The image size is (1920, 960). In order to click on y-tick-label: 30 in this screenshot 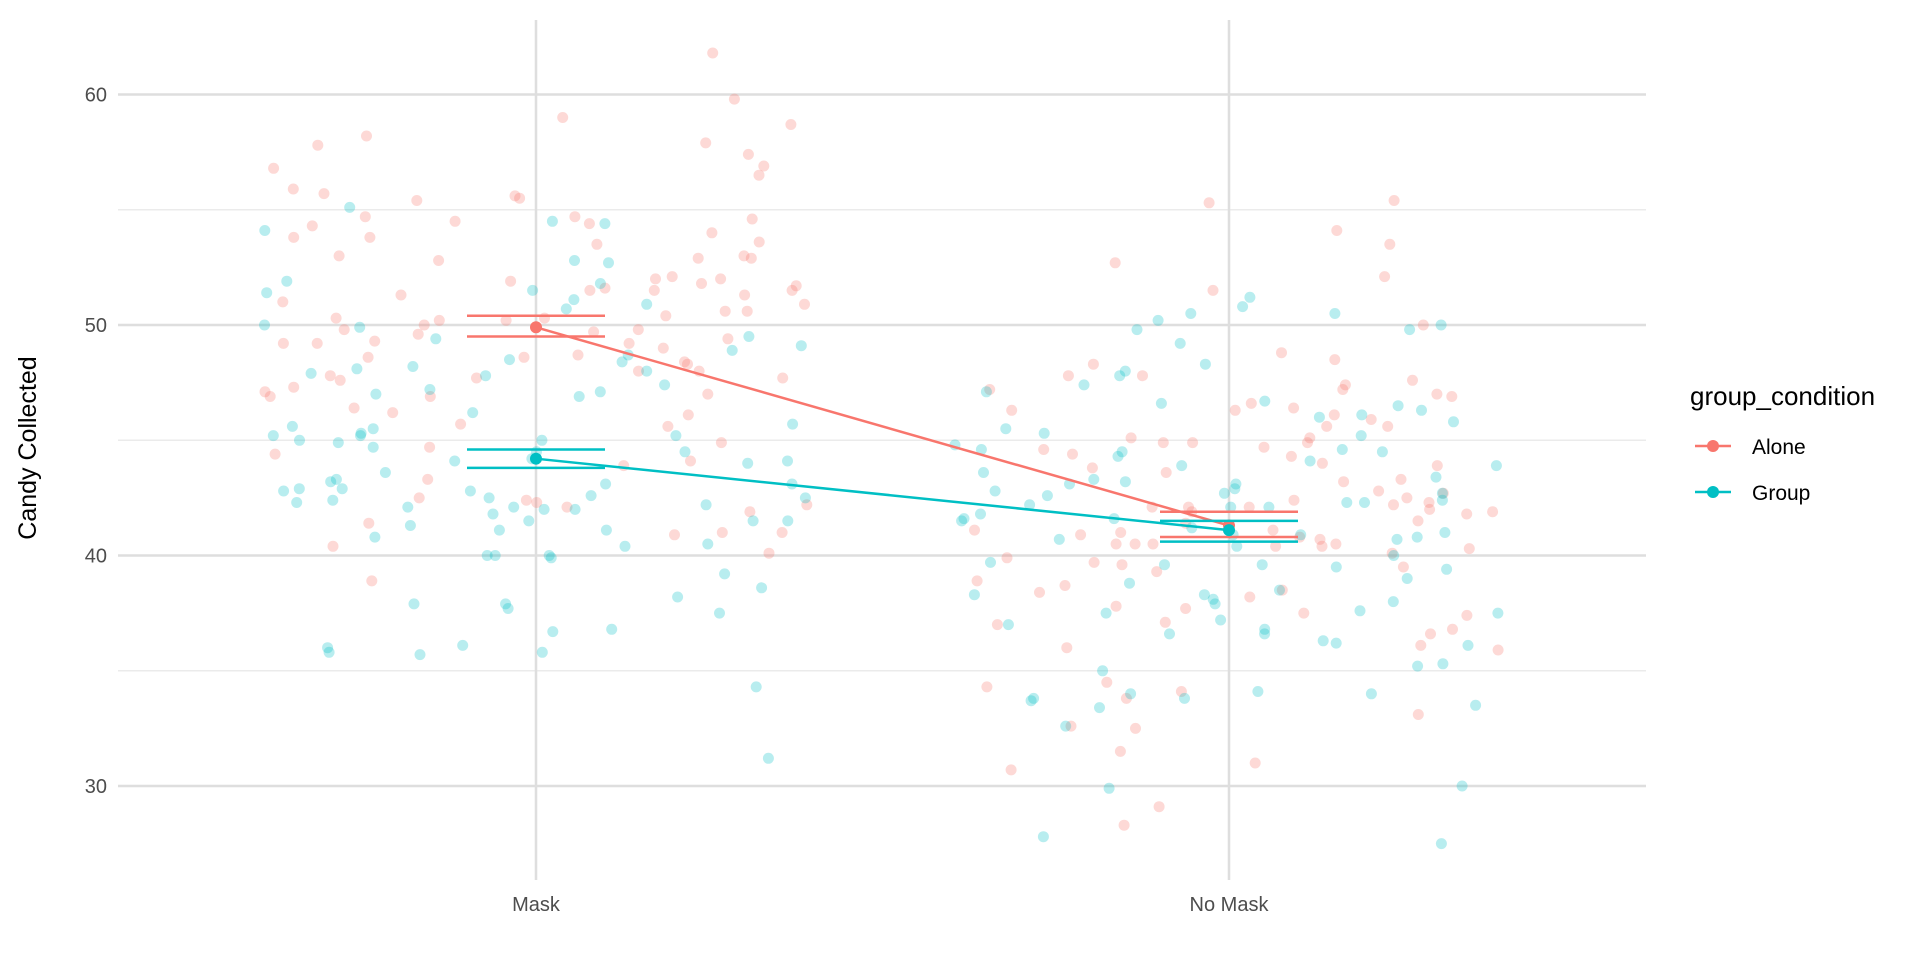, I will do `click(96, 787)`.